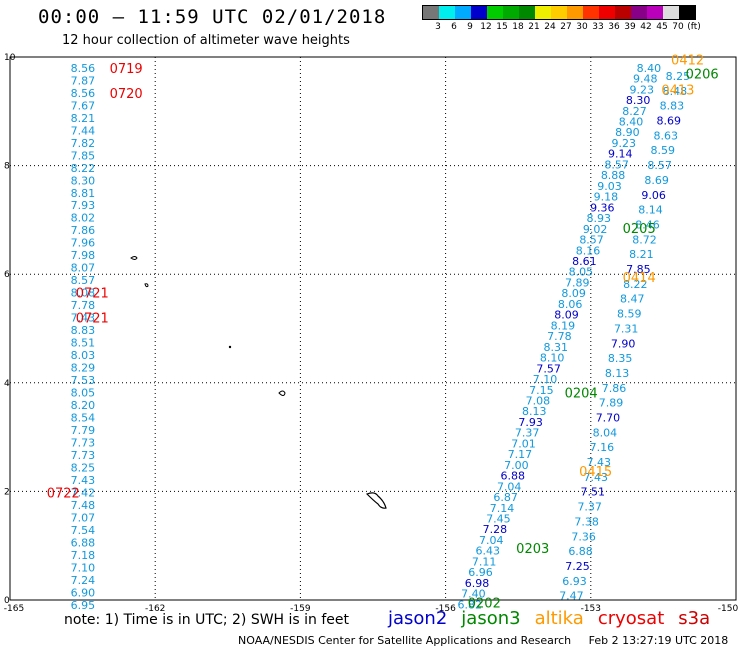  I want to click on swh-value: 7.85, so click(638, 269).